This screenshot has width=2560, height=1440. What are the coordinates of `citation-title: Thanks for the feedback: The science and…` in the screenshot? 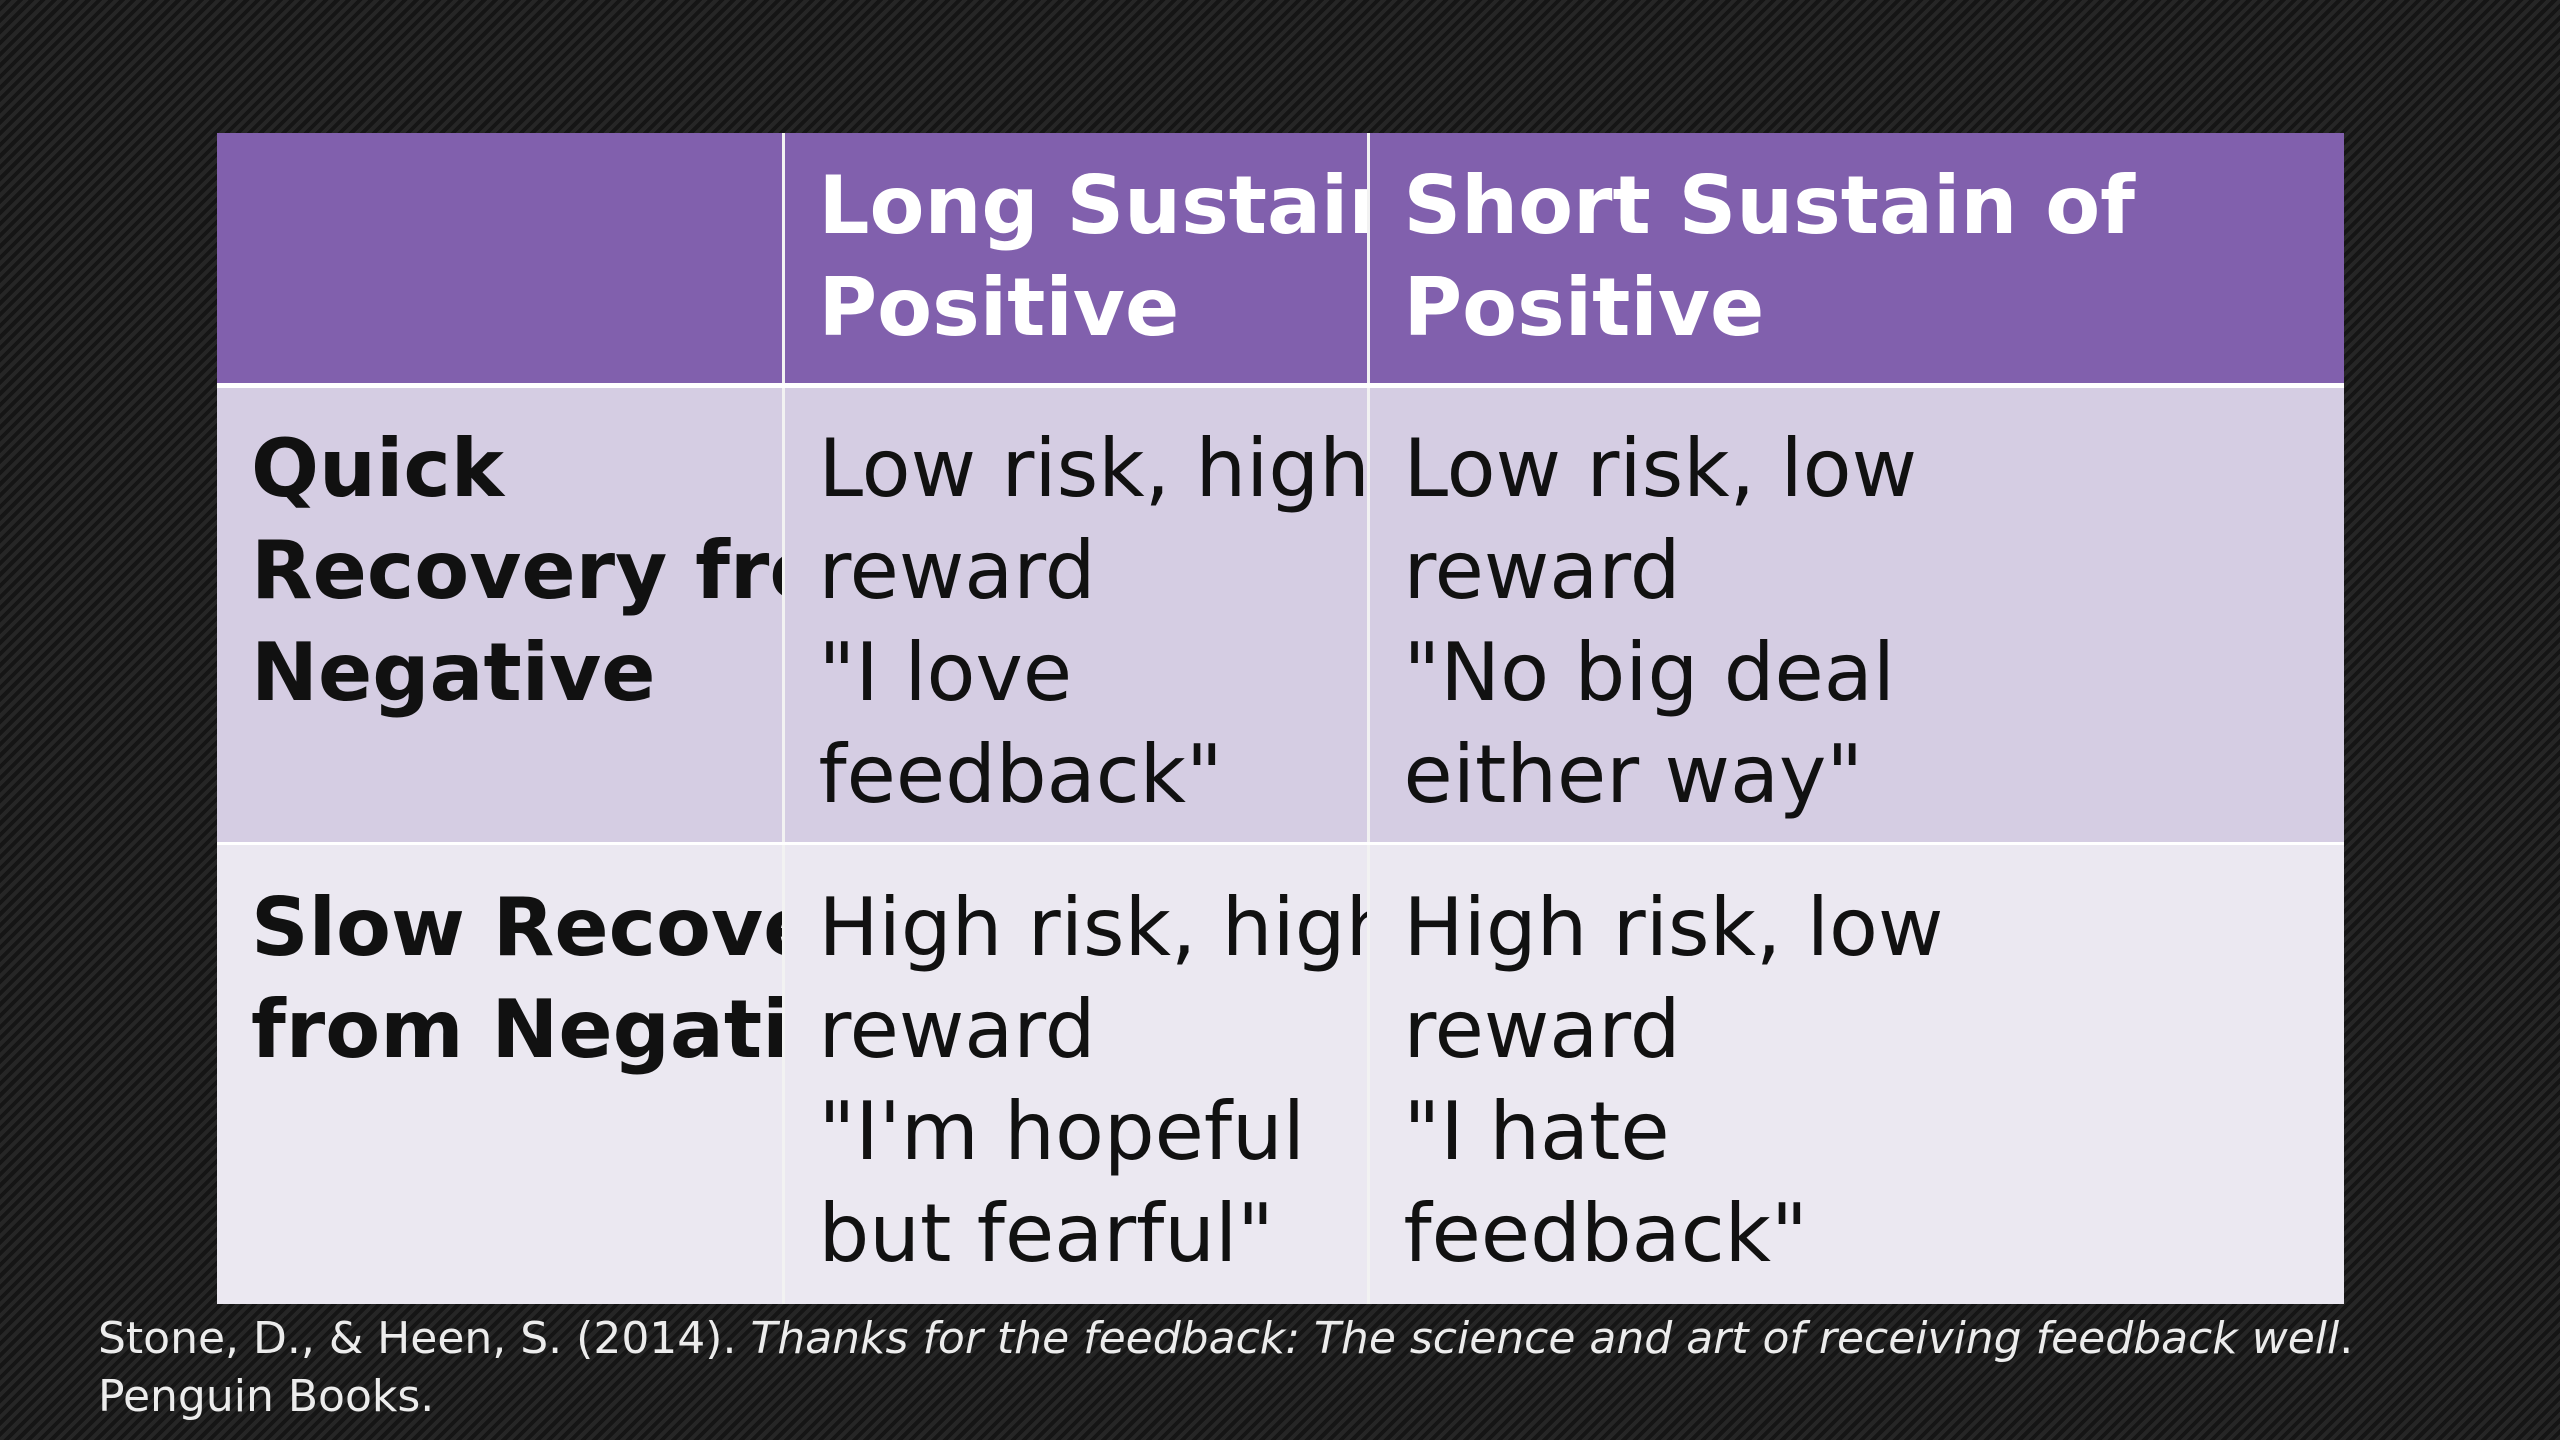 It's located at (1545, 1338).